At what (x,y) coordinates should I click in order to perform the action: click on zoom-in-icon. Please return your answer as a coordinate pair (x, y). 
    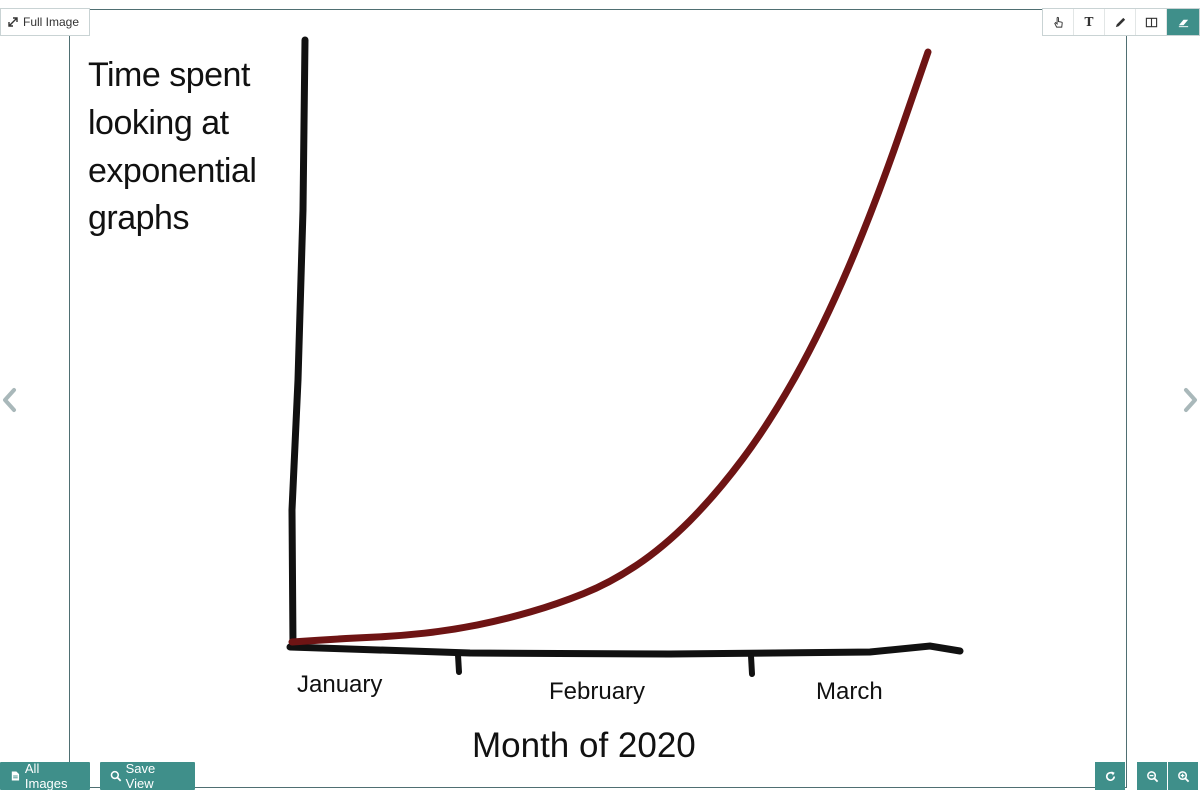
    Looking at the image, I should click on (1183, 776).